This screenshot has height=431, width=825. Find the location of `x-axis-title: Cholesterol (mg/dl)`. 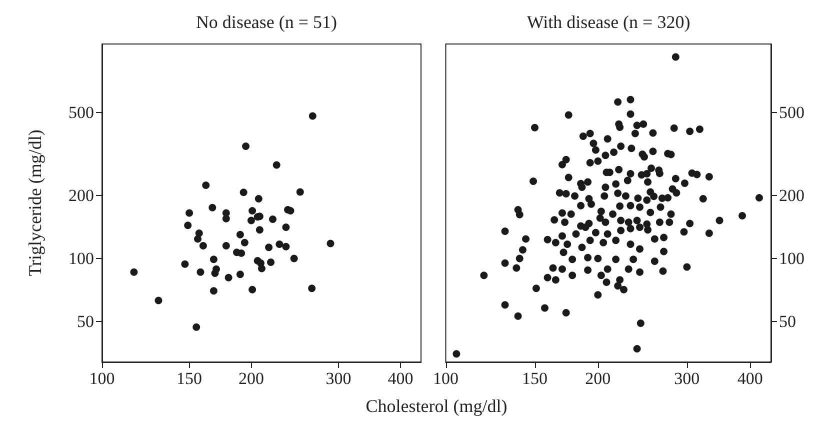

x-axis-title: Cholesterol (mg/dl) is located at coordinates (436, 406).